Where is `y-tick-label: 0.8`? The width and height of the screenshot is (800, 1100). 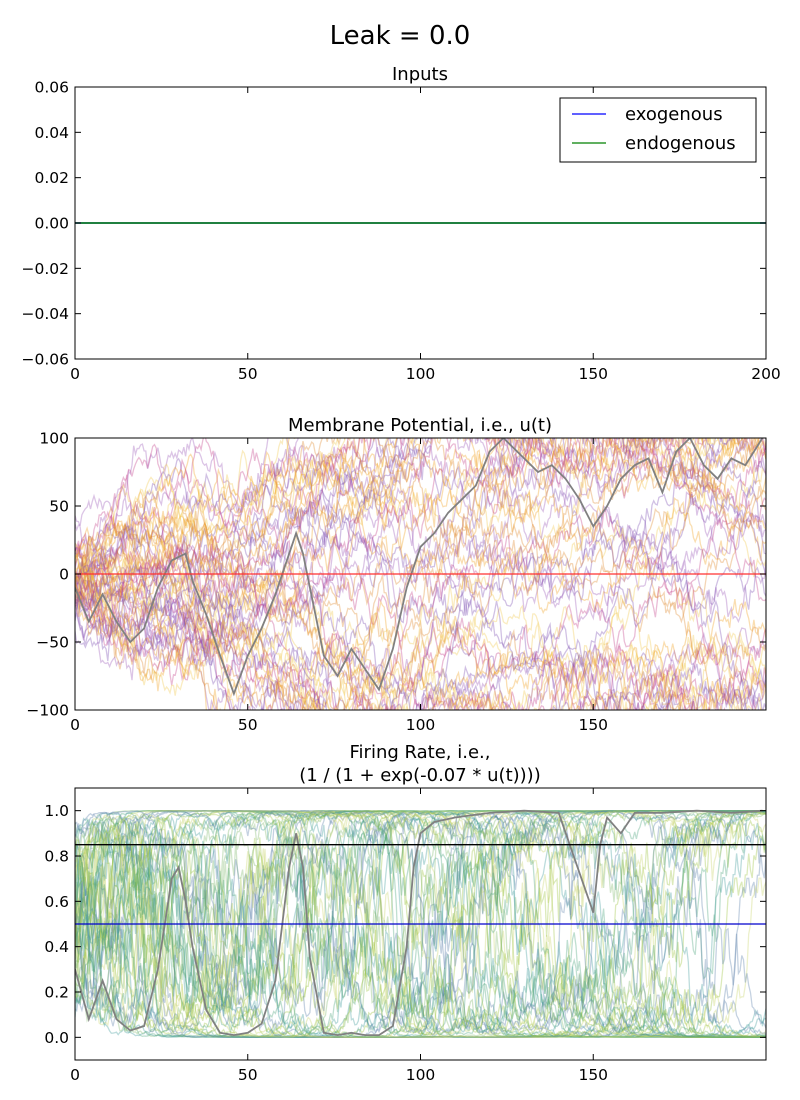
y-tick-label: 0.8 is located at coordinates (56, 857).